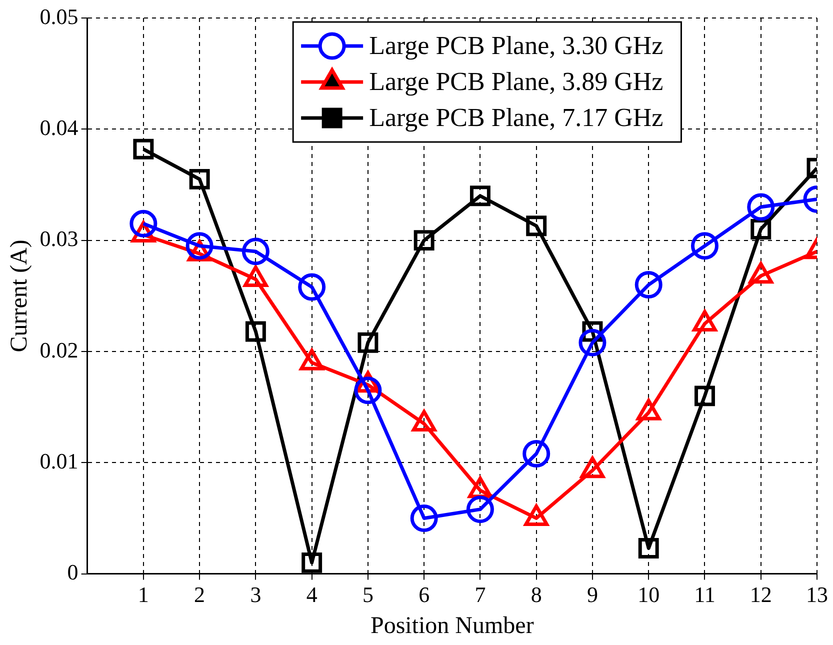  I want to click on y-tick-label: 0.04, so click(59, 127).